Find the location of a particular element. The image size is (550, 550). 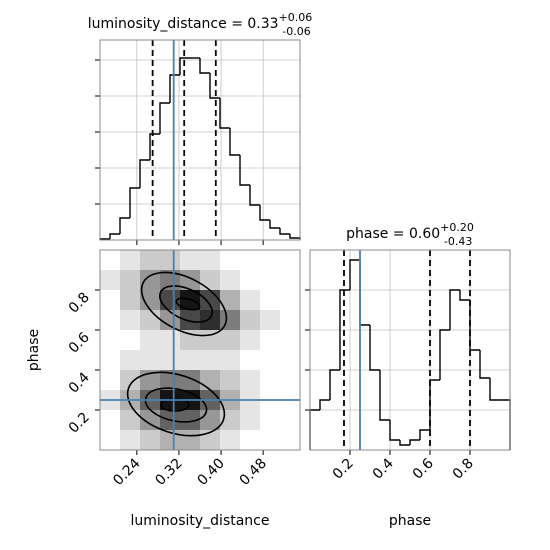

title-plus: +0.20 is located at coordinates (457, 227).